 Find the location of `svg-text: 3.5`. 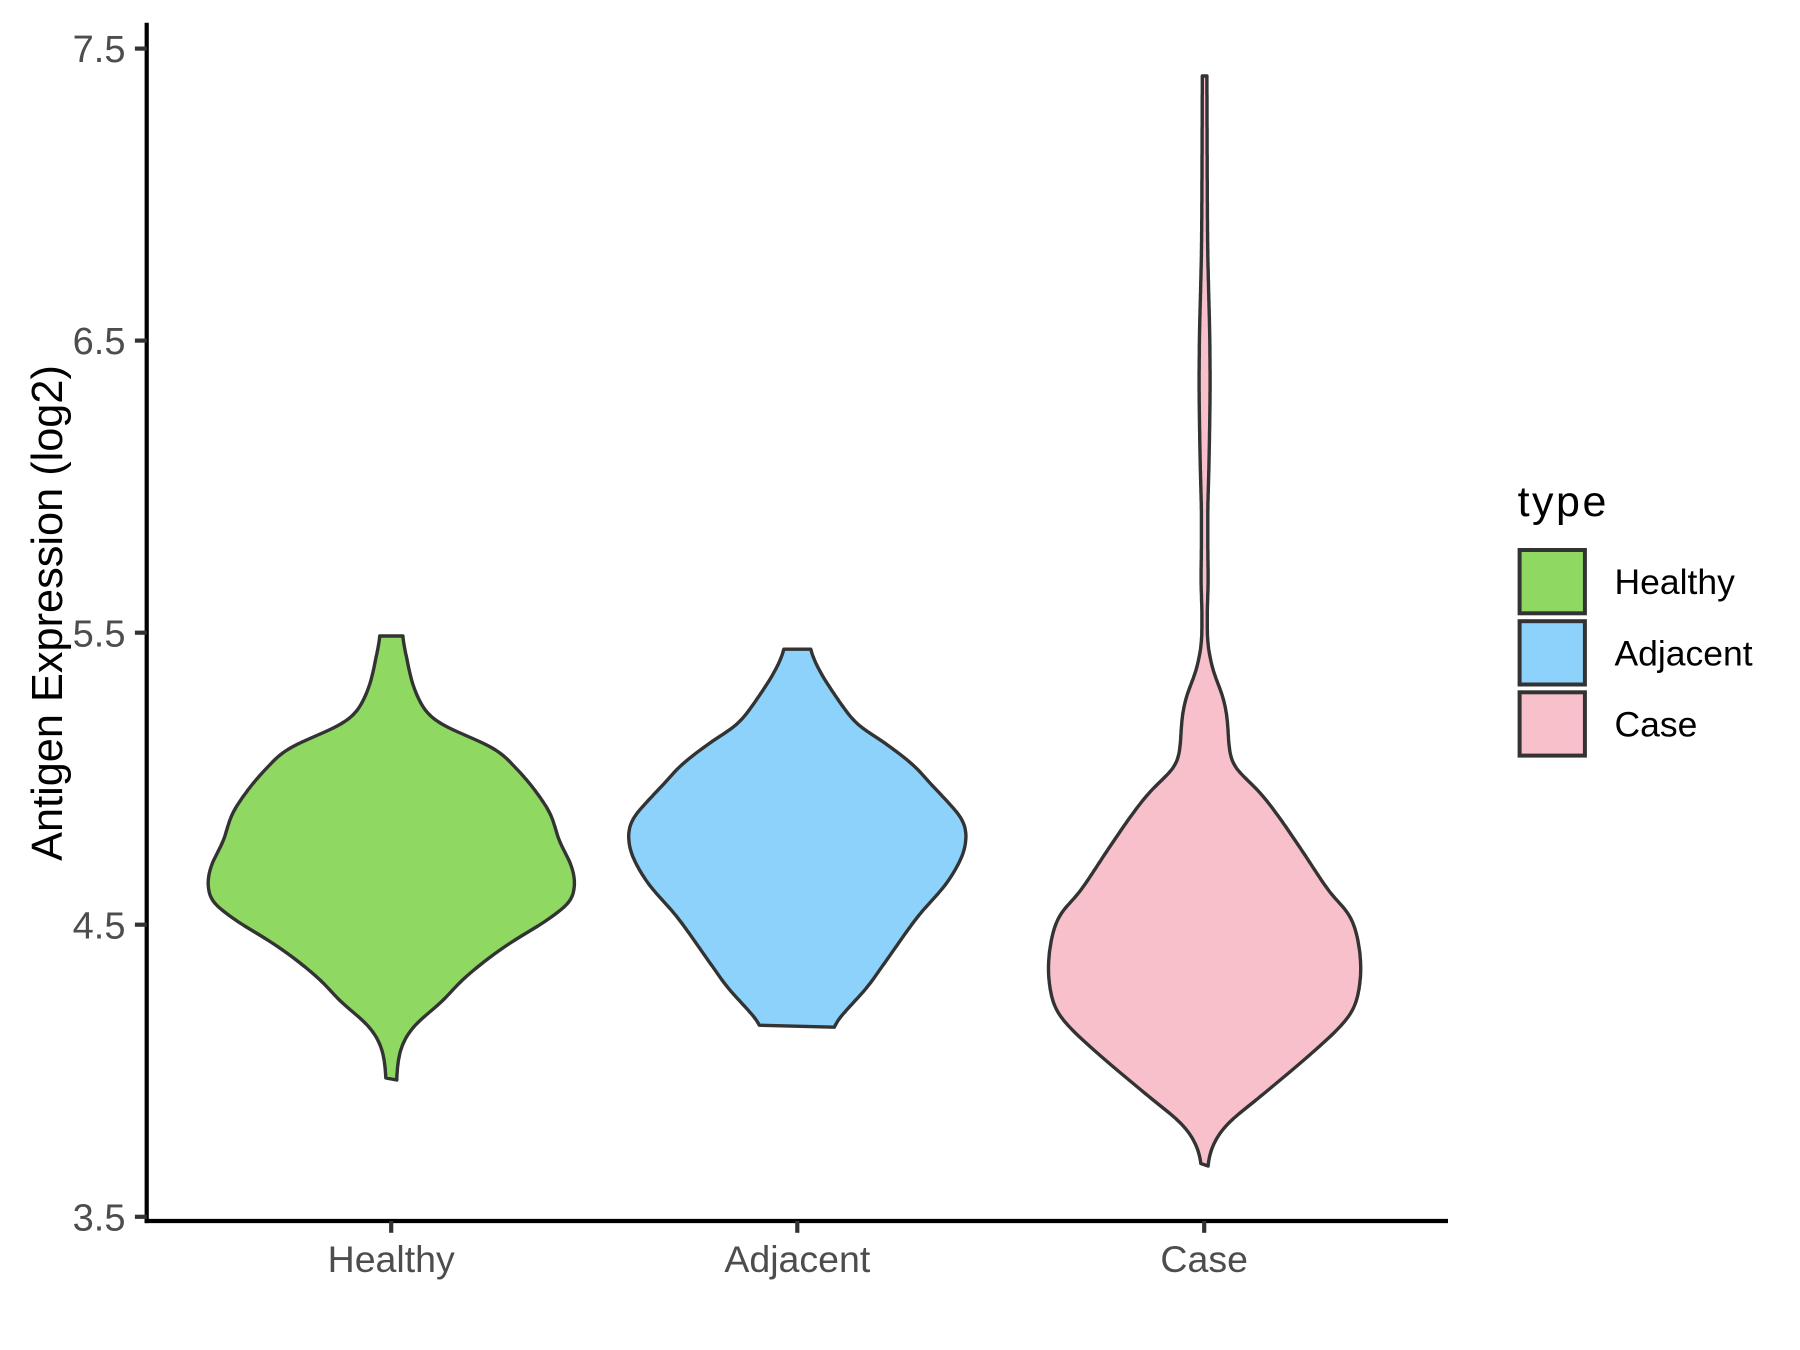

svg-text: 3.5 is located at coordinates (99, 1218).